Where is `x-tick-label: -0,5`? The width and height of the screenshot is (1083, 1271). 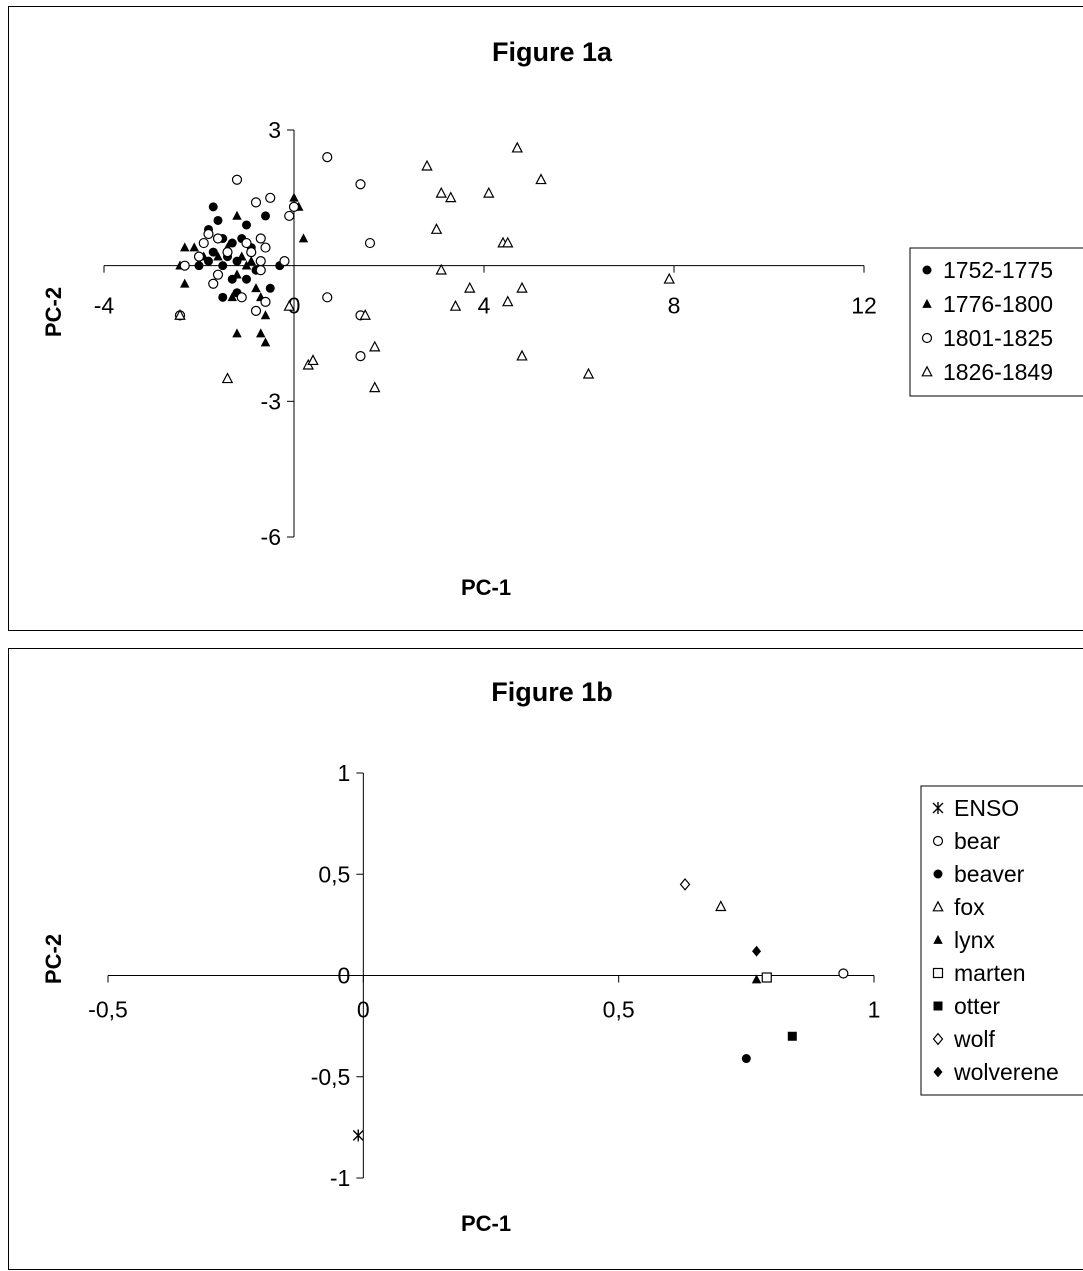 x-tick-label: -0,5 is located at coordinates (108, 1010).